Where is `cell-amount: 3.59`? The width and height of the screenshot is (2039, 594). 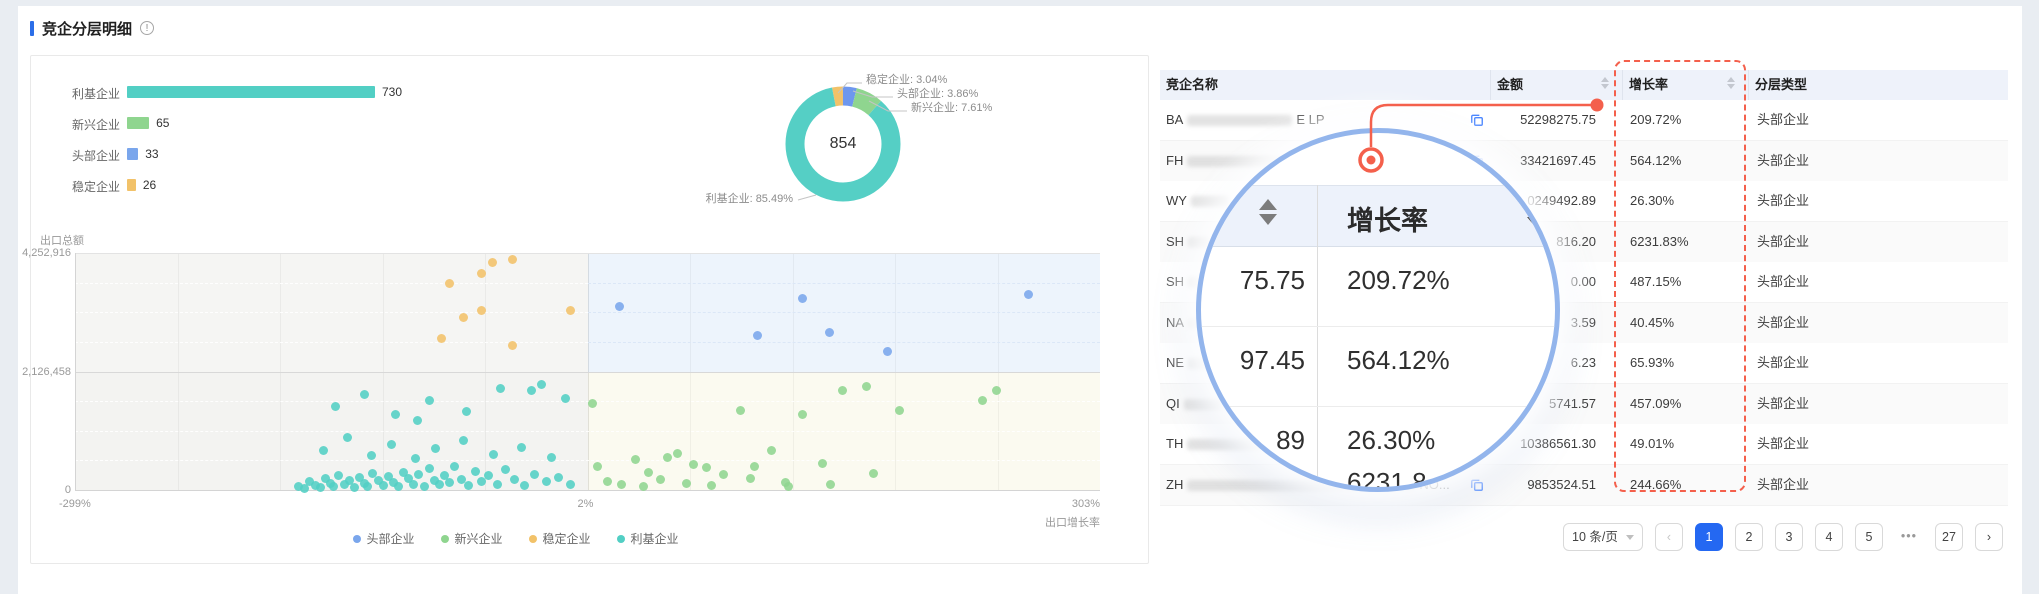 cell-amount: 3.59 is located at coordinates (1583, 322).